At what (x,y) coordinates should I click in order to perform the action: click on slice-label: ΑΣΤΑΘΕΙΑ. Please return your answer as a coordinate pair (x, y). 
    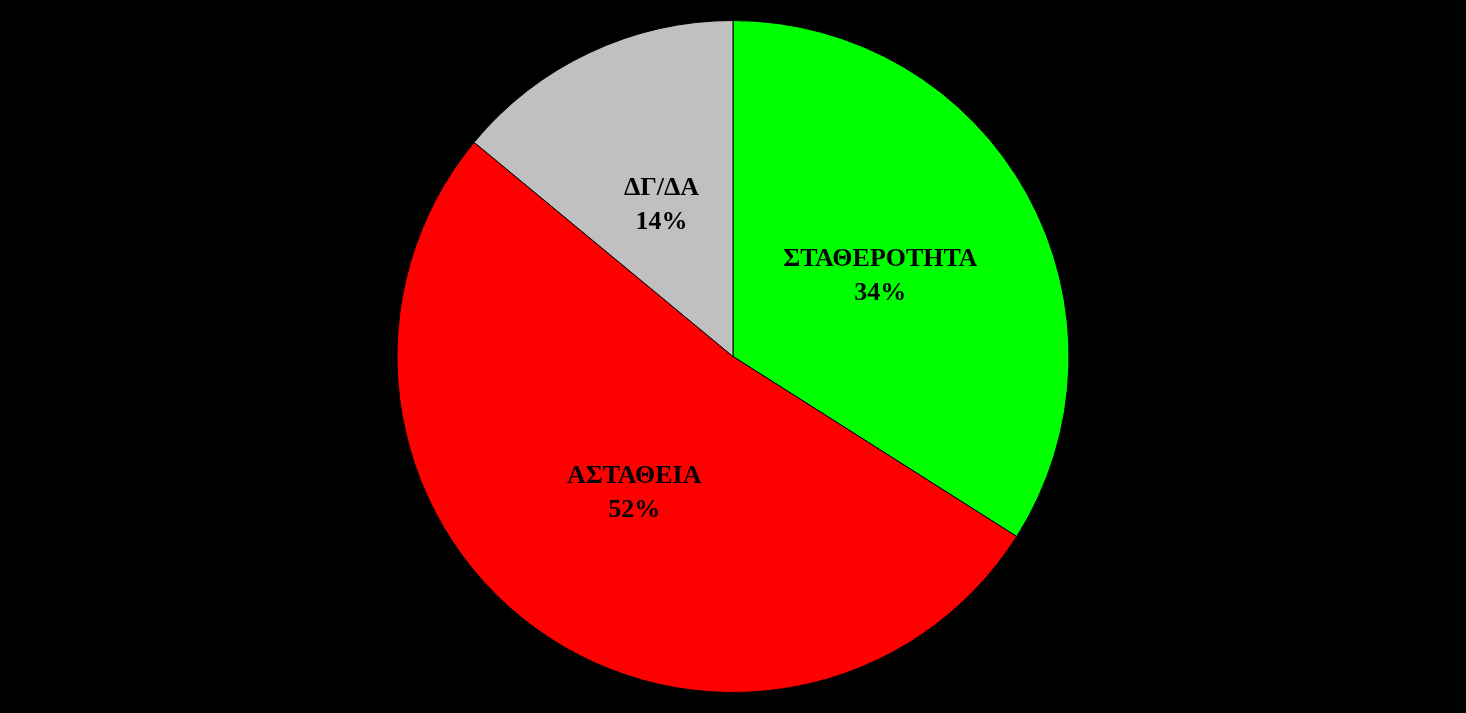
    Looking at the image, I should click on (634, 475).